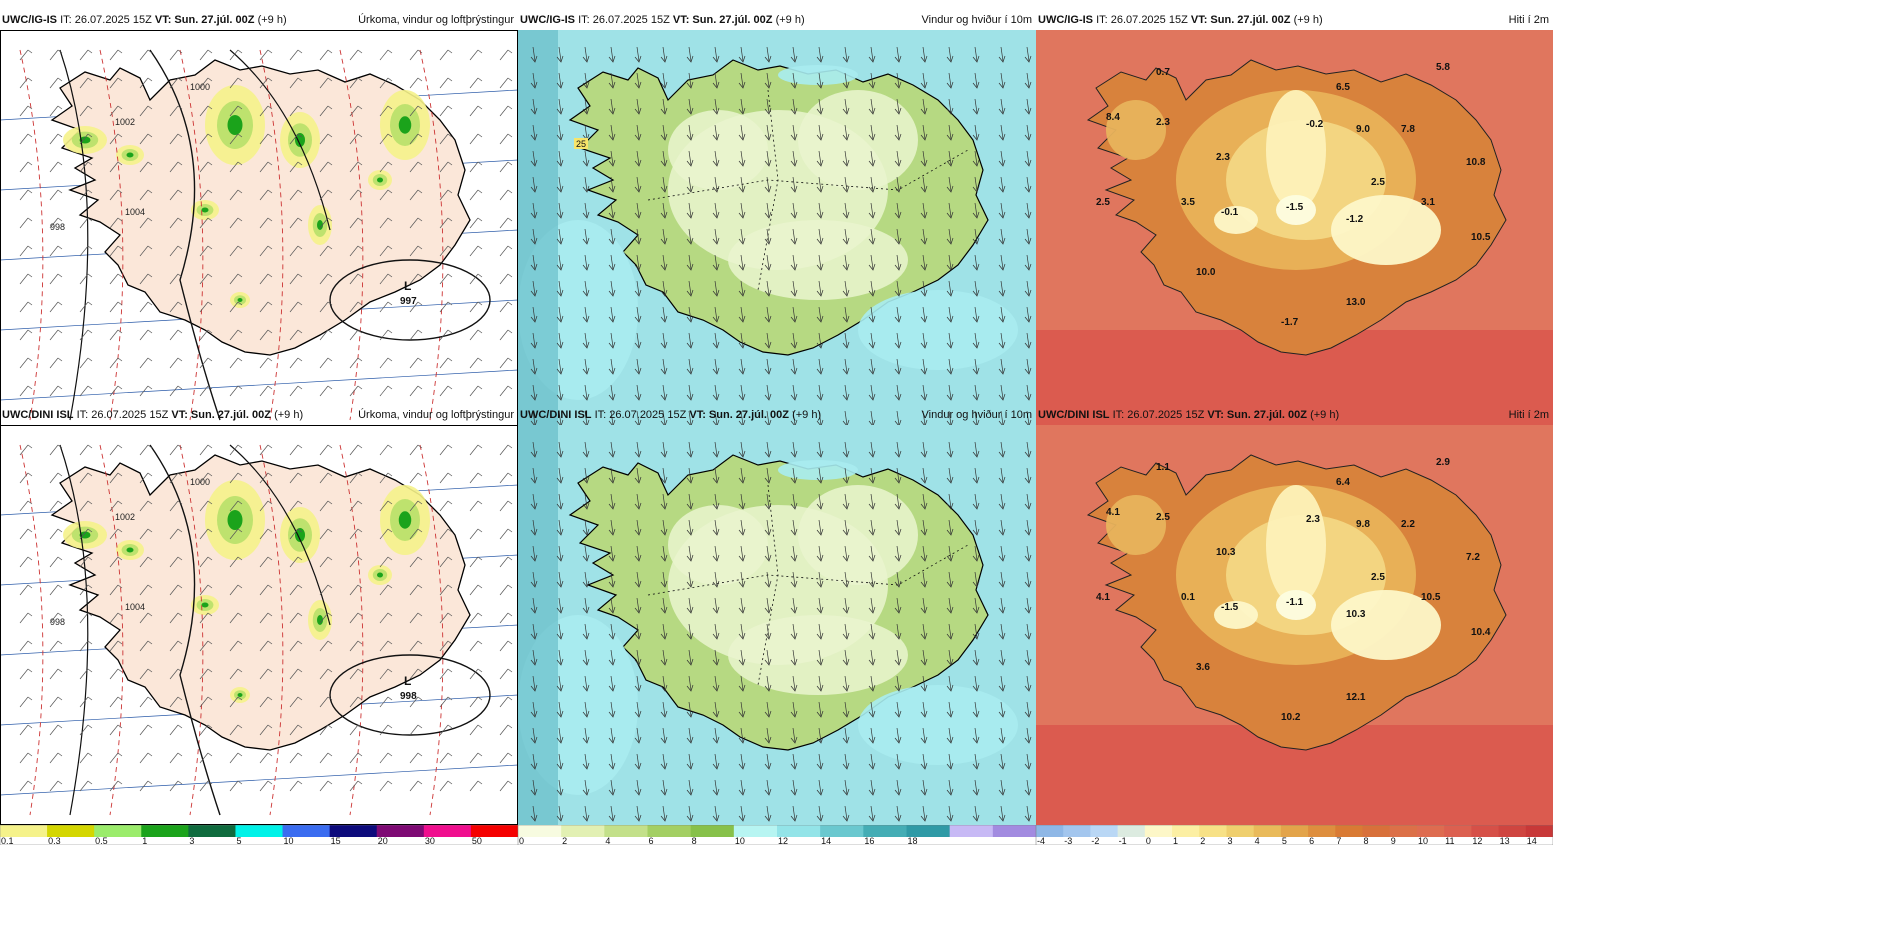  I want to click on colorbar-label: 13, so click(1505, 840).